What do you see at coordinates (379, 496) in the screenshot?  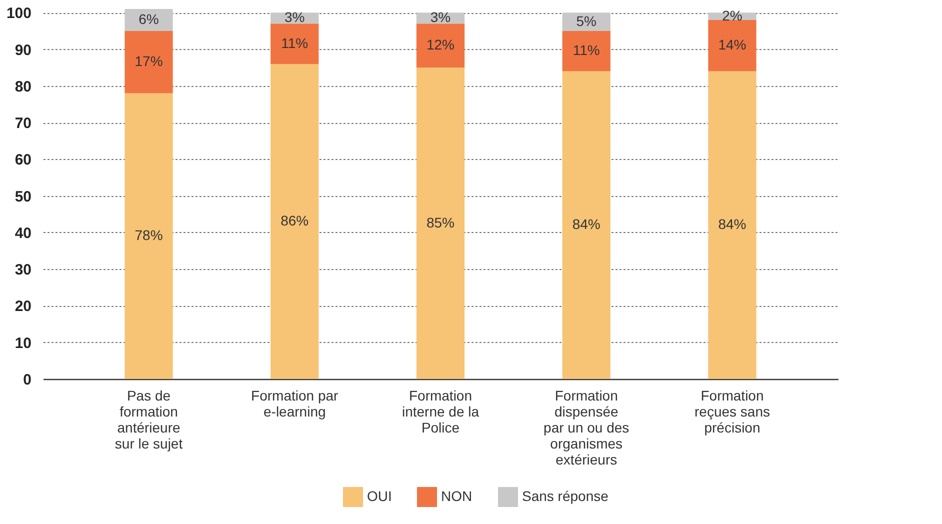 I see `legend-label: OUI` at bounding box center [379, 496].